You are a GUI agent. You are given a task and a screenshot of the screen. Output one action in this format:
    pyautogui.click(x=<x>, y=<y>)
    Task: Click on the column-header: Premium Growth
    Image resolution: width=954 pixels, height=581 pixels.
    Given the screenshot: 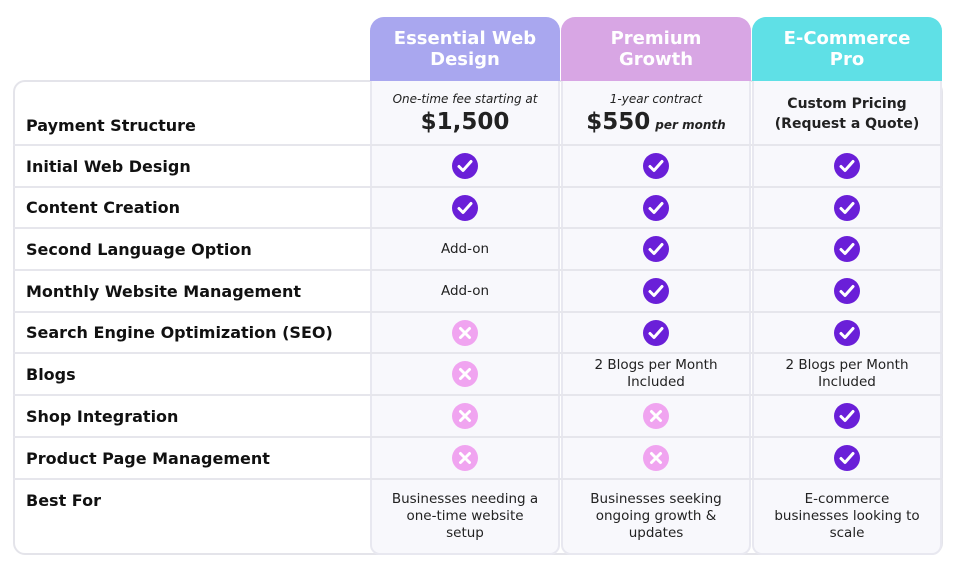 What is the action you would take?
    pyautogui.click(x=656, y=49)
    